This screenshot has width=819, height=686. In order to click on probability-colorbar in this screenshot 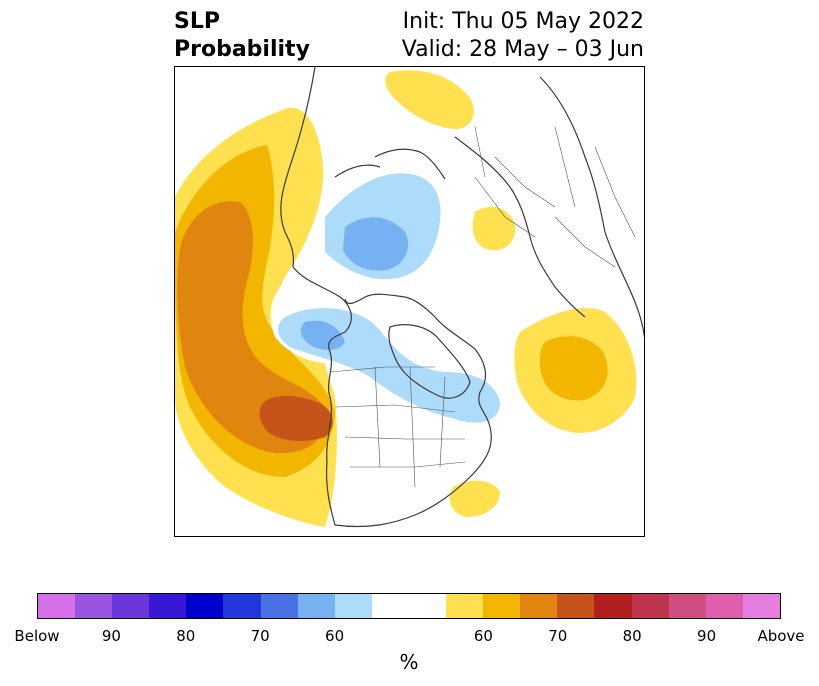, I will do `click(409, 606)`.